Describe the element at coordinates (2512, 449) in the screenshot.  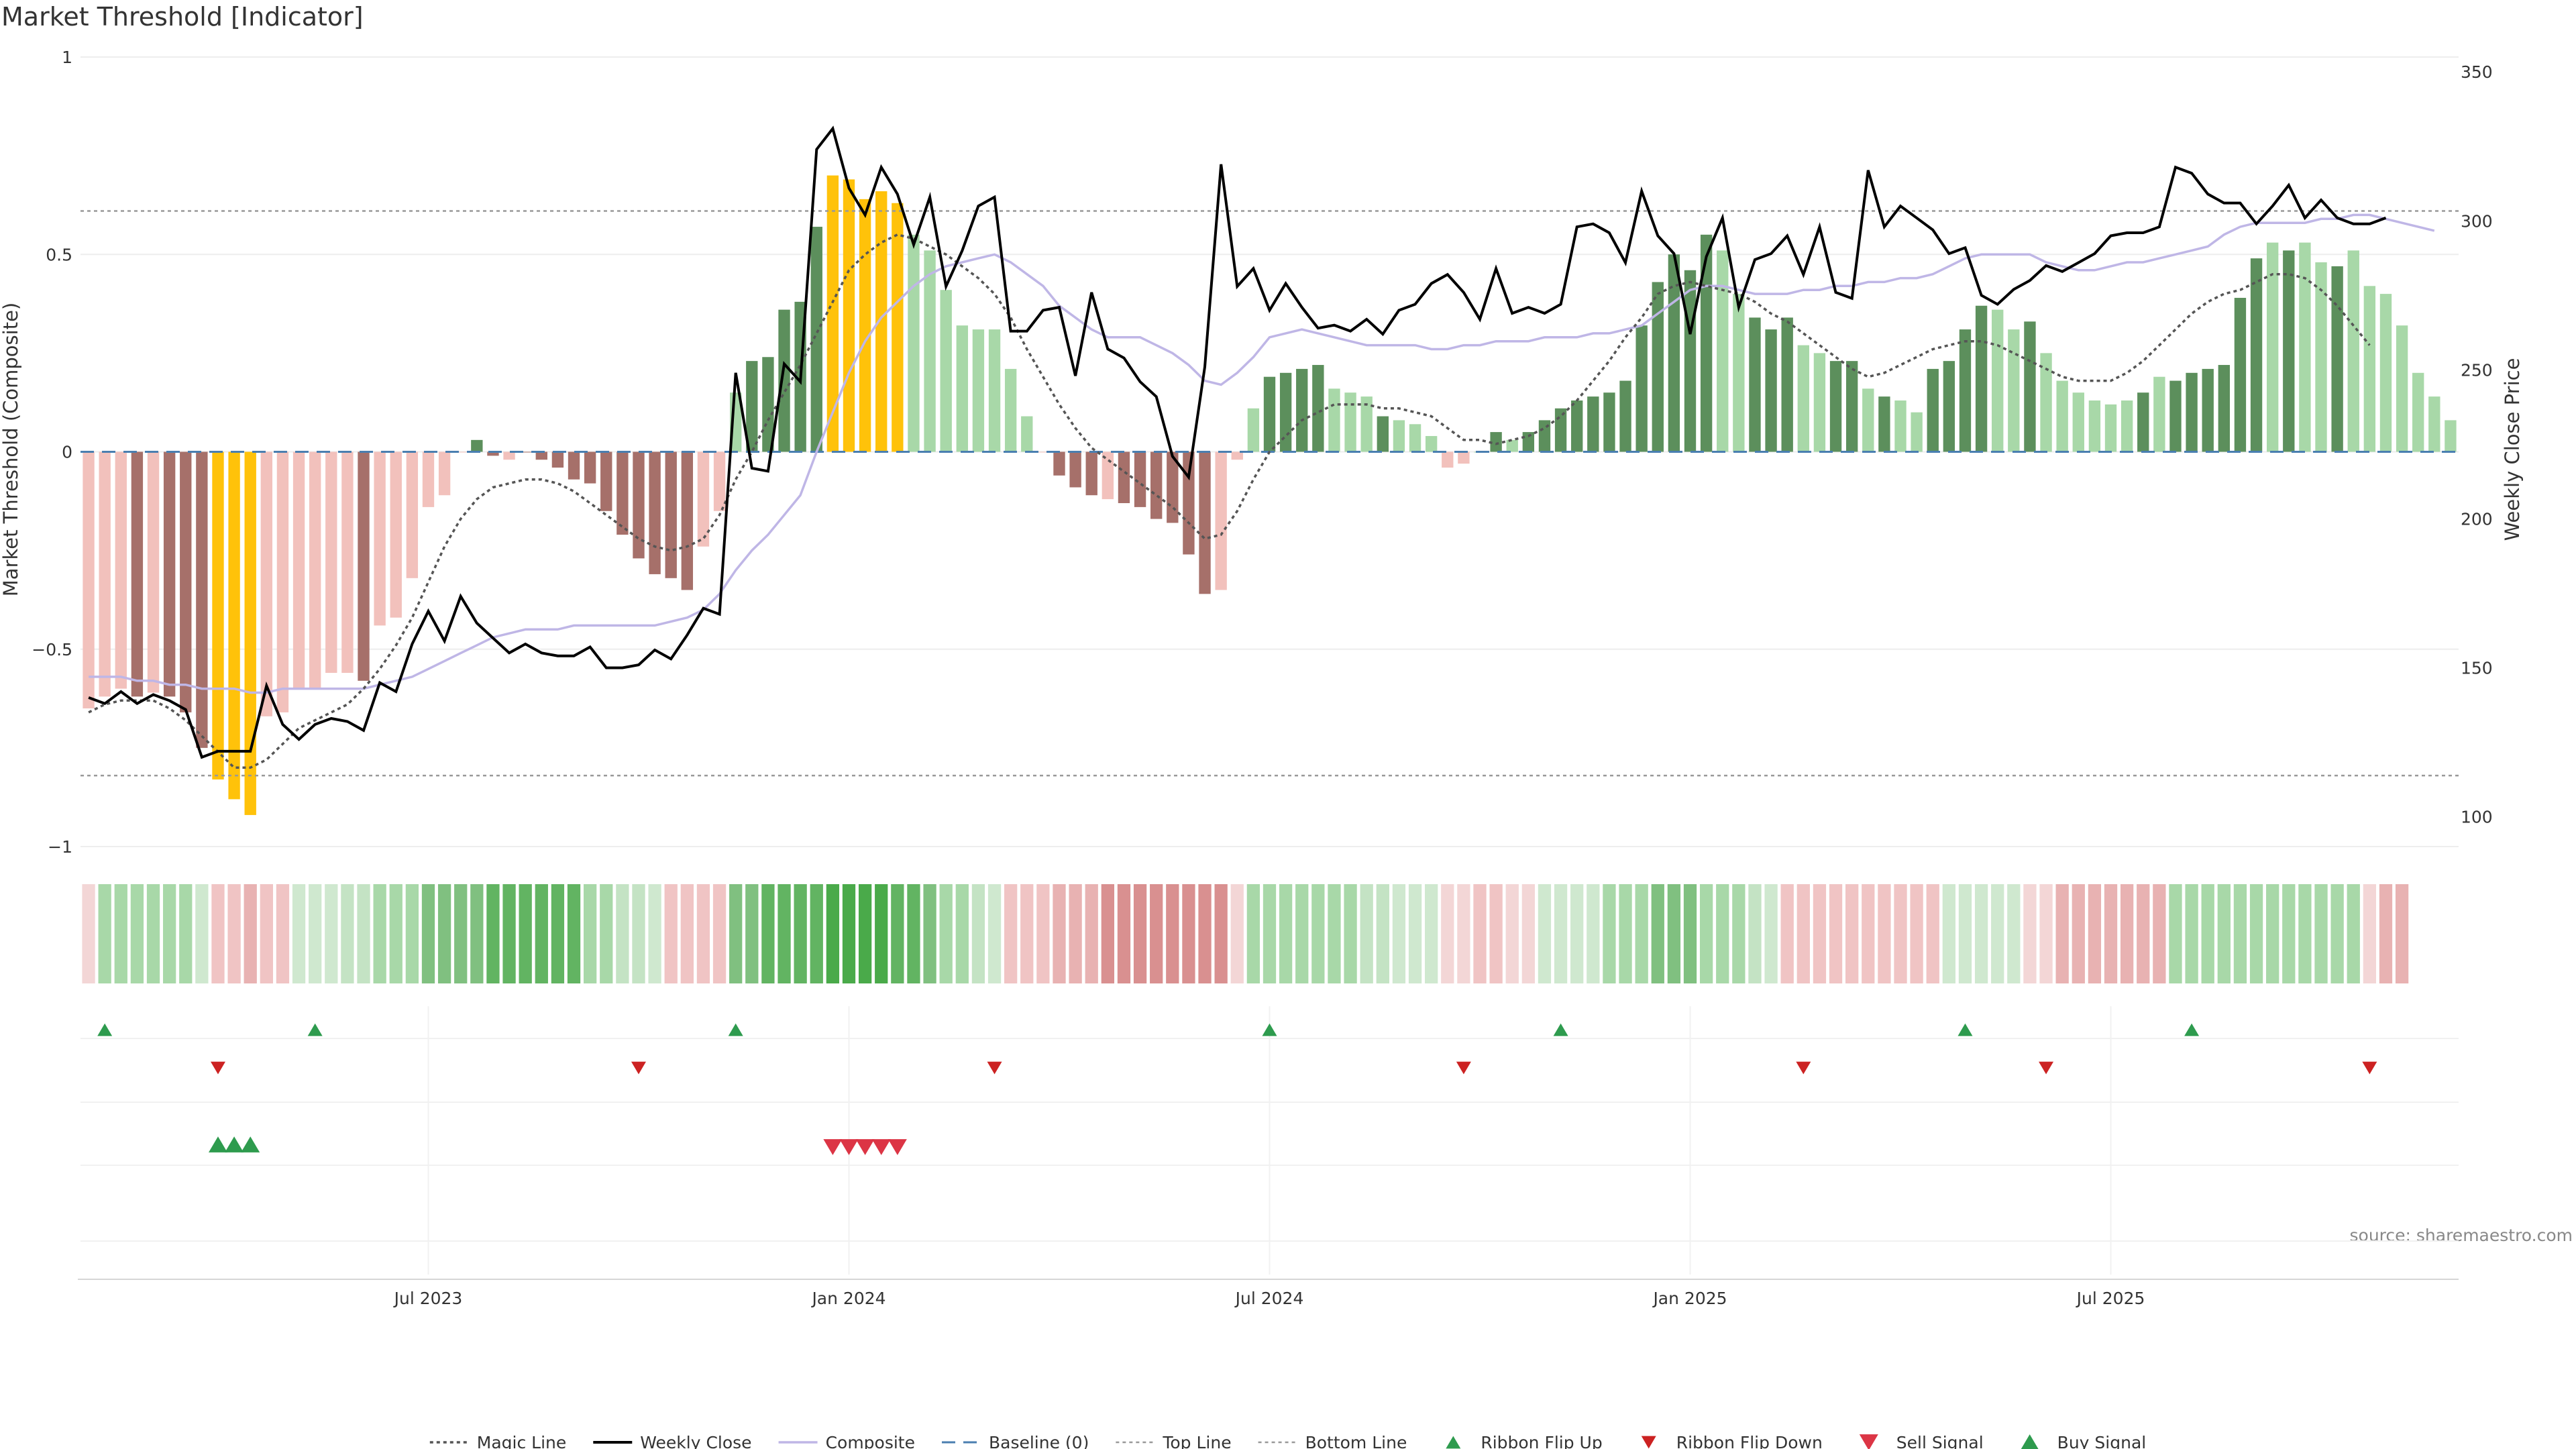
I see `y2-axis-label: Weekly Close Price` at that location.